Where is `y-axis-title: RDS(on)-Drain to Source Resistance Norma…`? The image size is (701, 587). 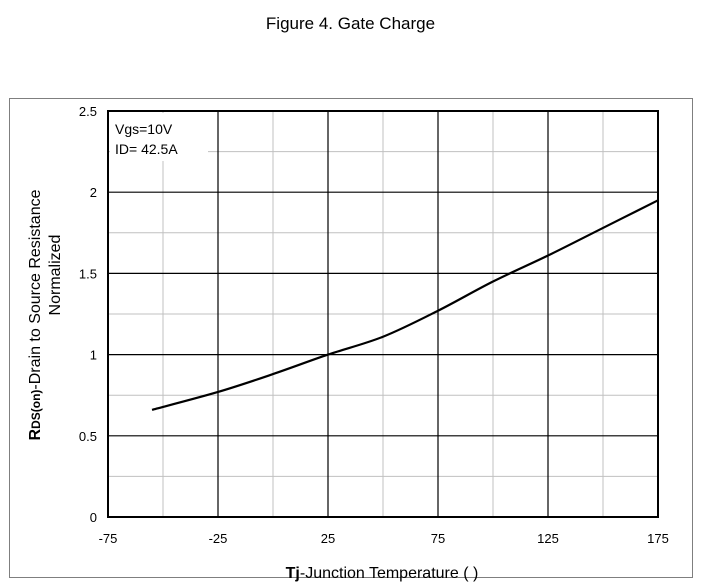 y-axis-title: RDS(on)-Drain to Source Resistance Norma… is located at coordinates (45, 314).